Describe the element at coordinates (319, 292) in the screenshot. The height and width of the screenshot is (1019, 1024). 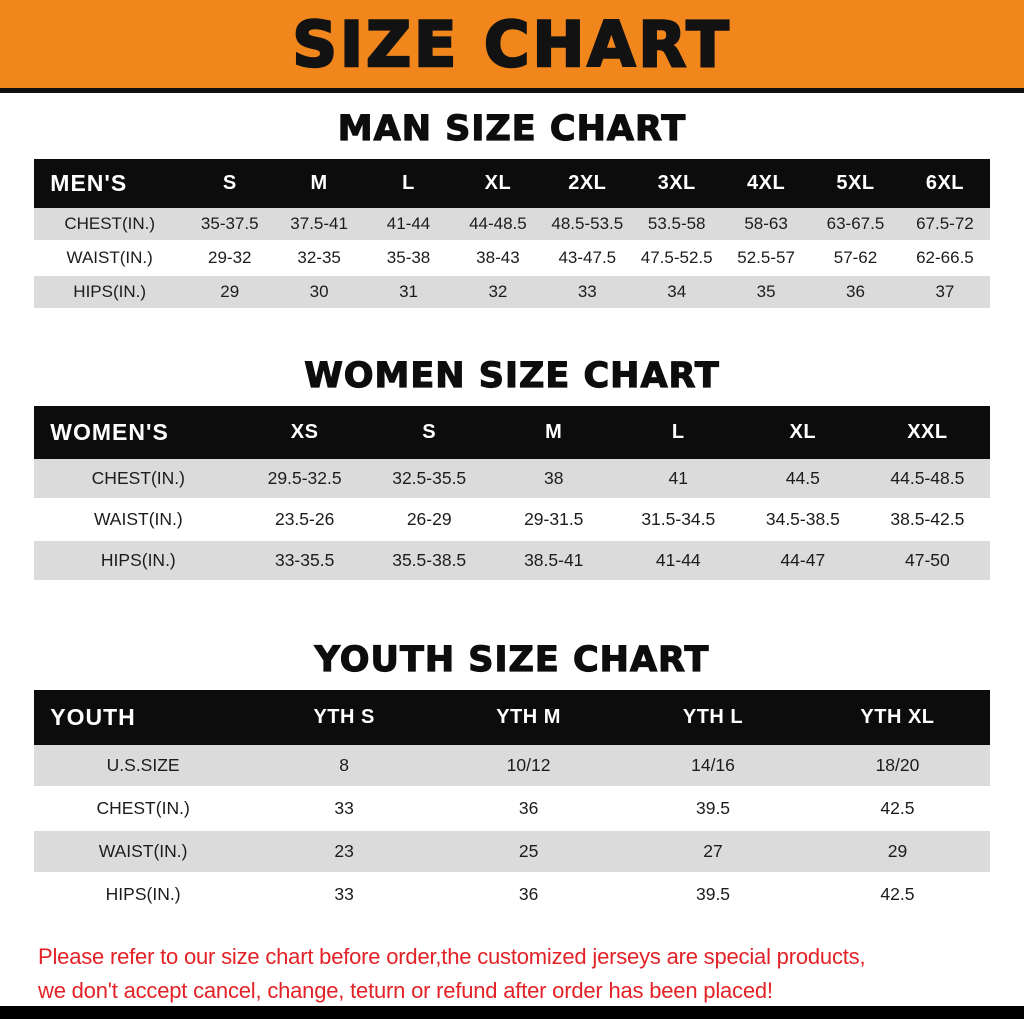
I see `value-cell: 30` at that location.